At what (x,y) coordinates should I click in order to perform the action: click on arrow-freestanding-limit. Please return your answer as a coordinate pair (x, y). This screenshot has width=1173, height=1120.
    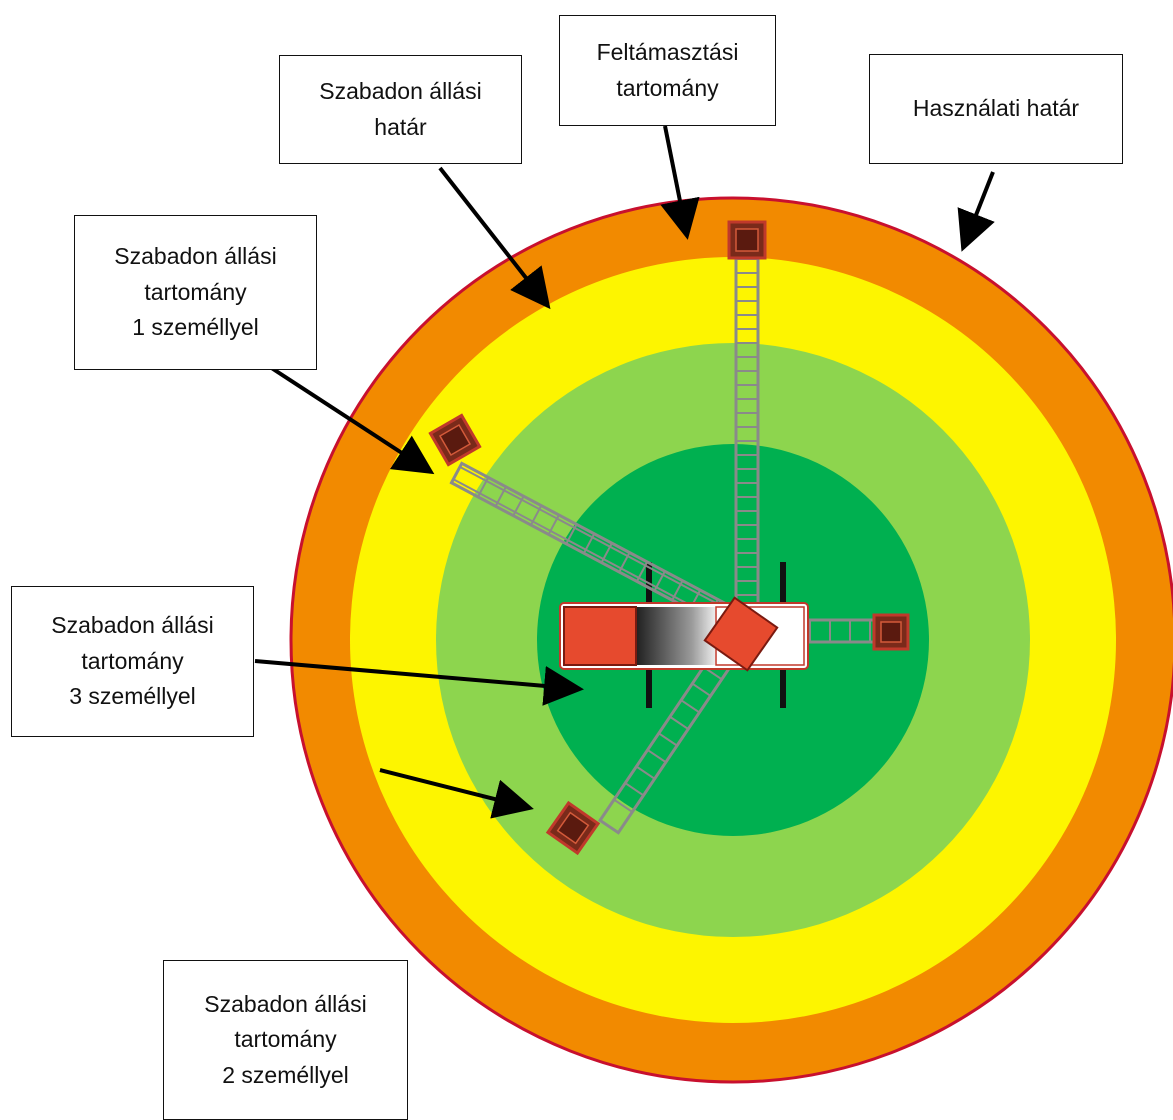
    Looking at the image, I should click on (494, 238).